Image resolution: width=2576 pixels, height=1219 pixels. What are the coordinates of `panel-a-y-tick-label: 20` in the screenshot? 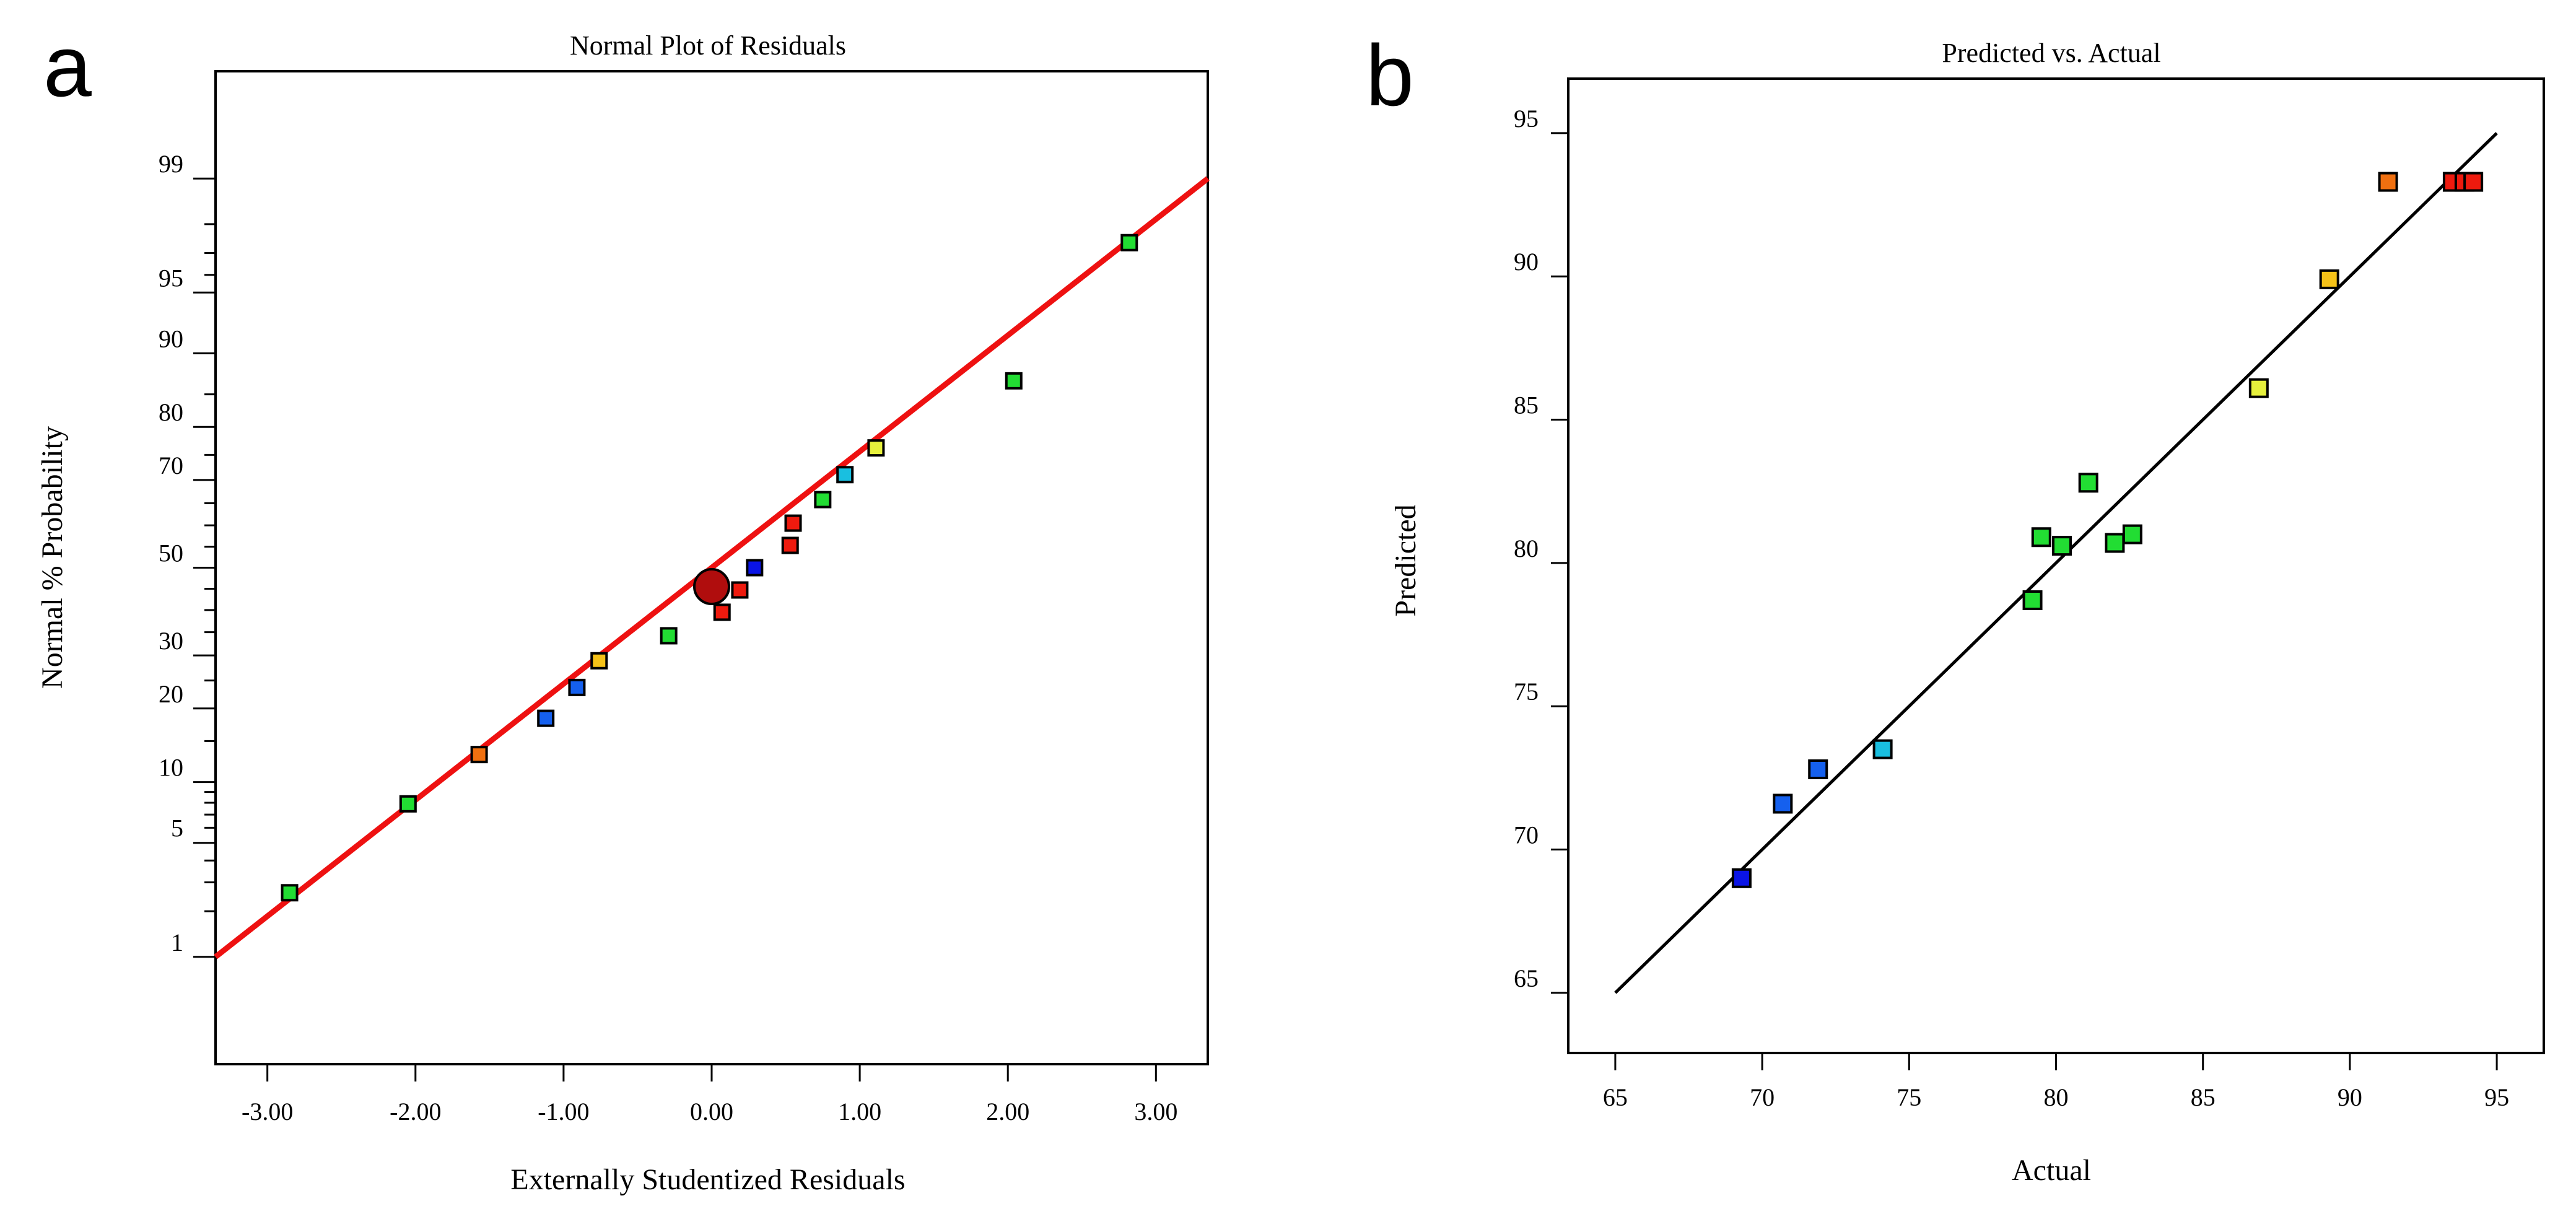 It's located at (171, 694).